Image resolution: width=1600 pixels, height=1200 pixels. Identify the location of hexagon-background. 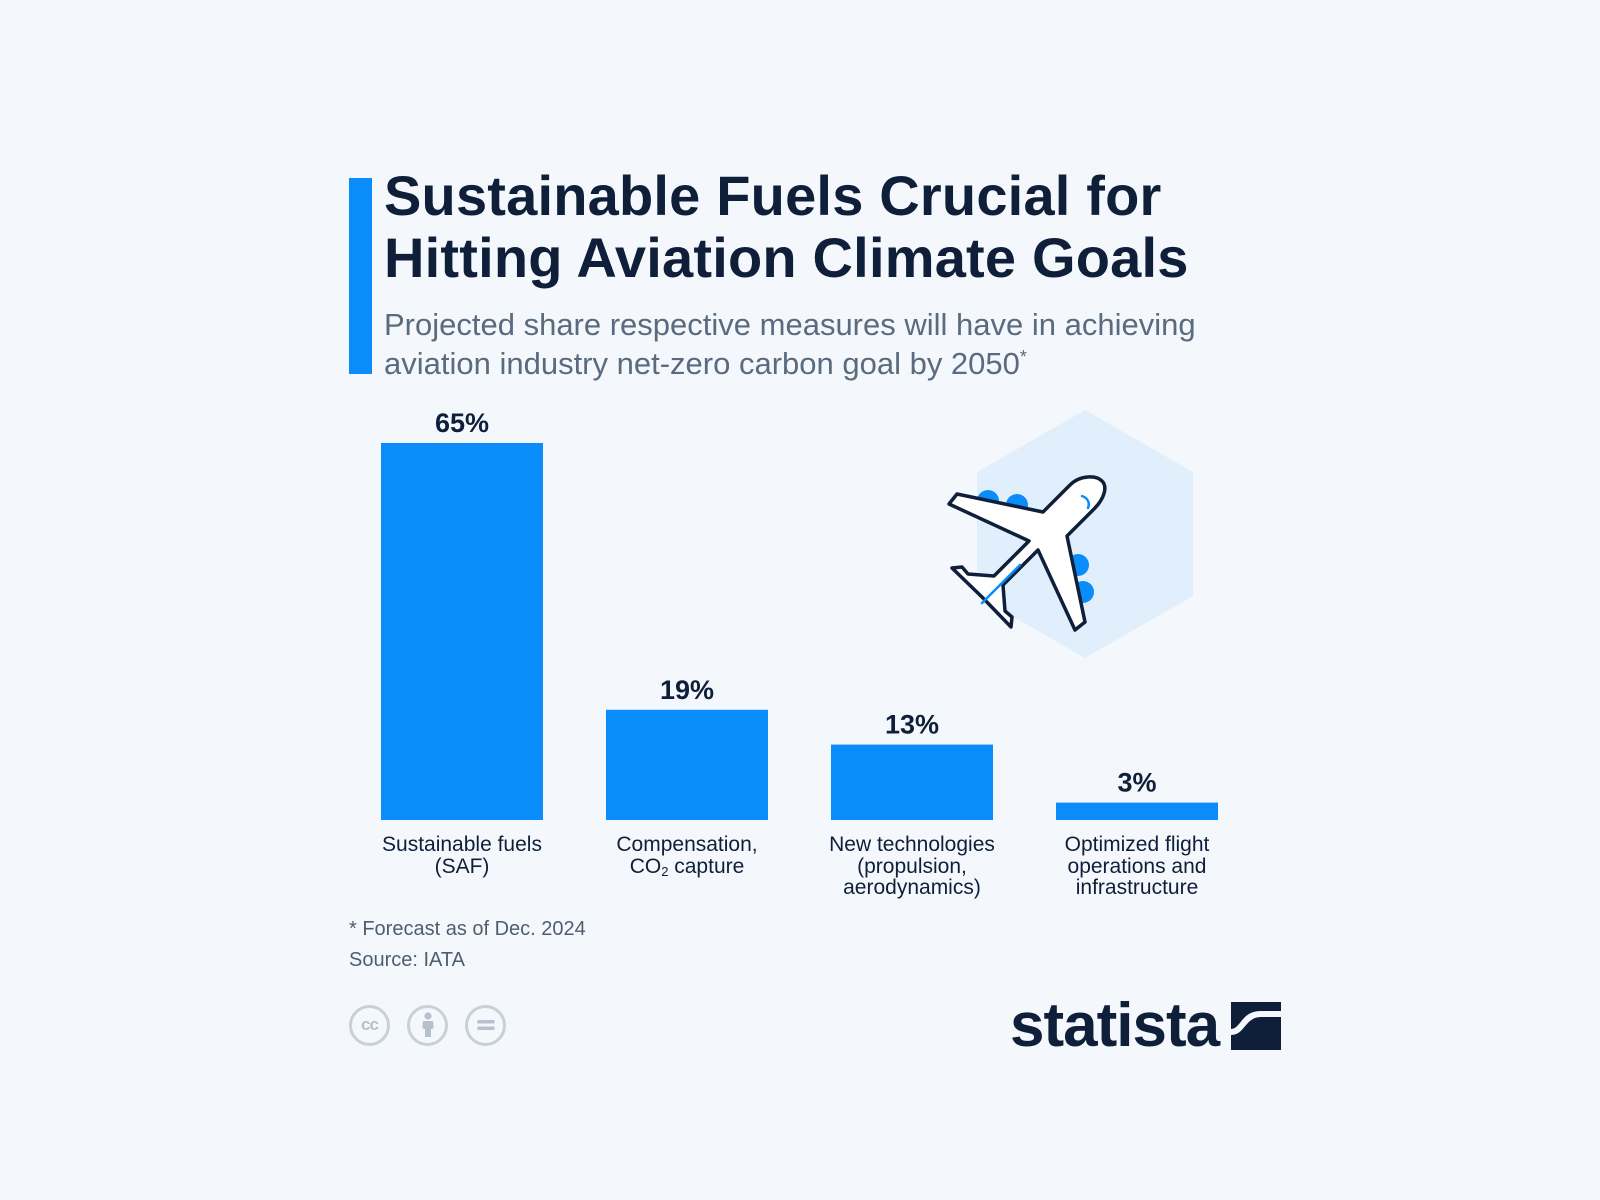
(1085, 534).